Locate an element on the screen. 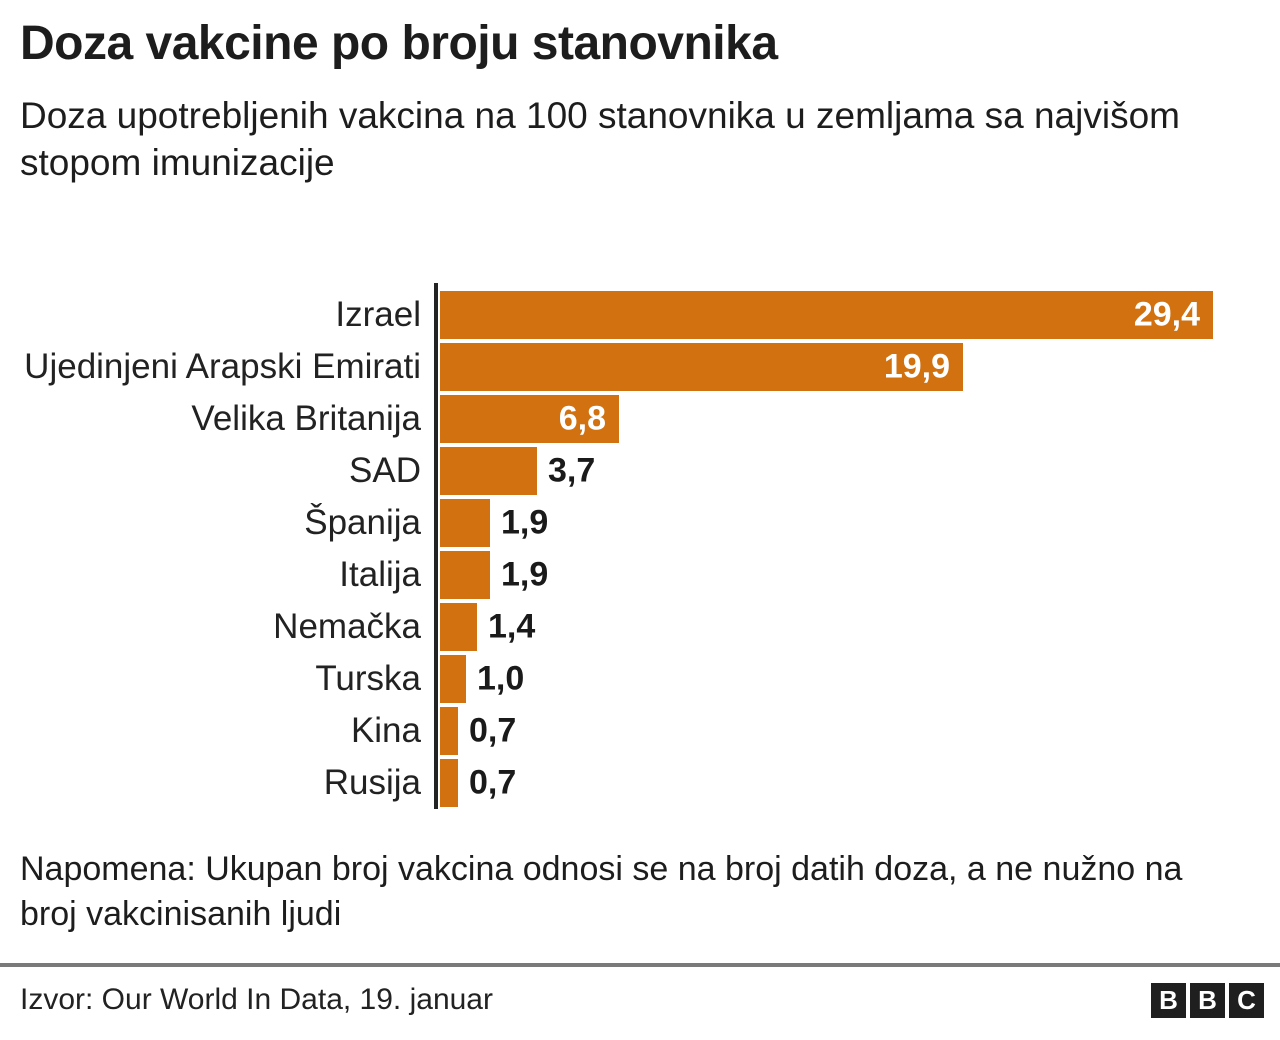 The height and width of the screenshot is (1040, 1280). bar-row: Izrael 29,4 is located at coordinates (640, 314).